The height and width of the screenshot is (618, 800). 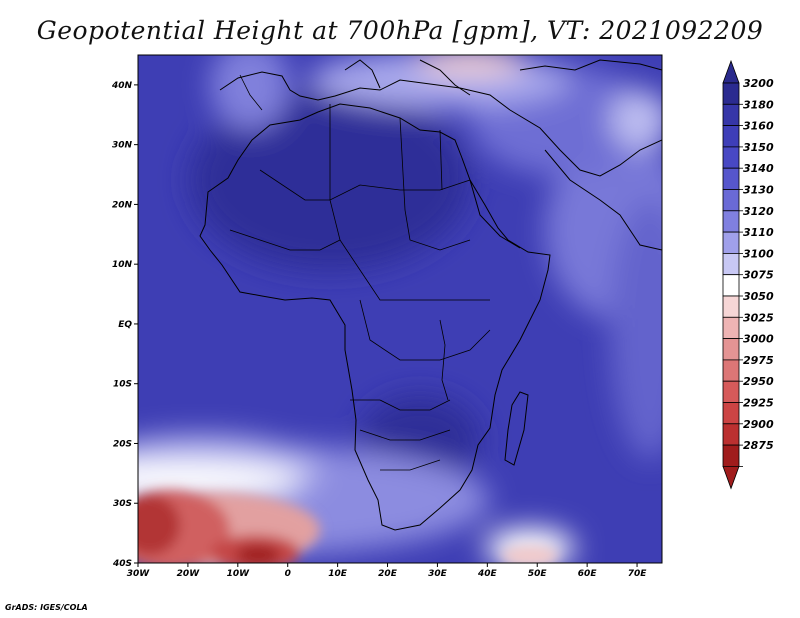 What do you see at coordinates (731, 477) in the screenshot?
I see `colorbar-bottom-arrow` at bounding box center [731, 477].